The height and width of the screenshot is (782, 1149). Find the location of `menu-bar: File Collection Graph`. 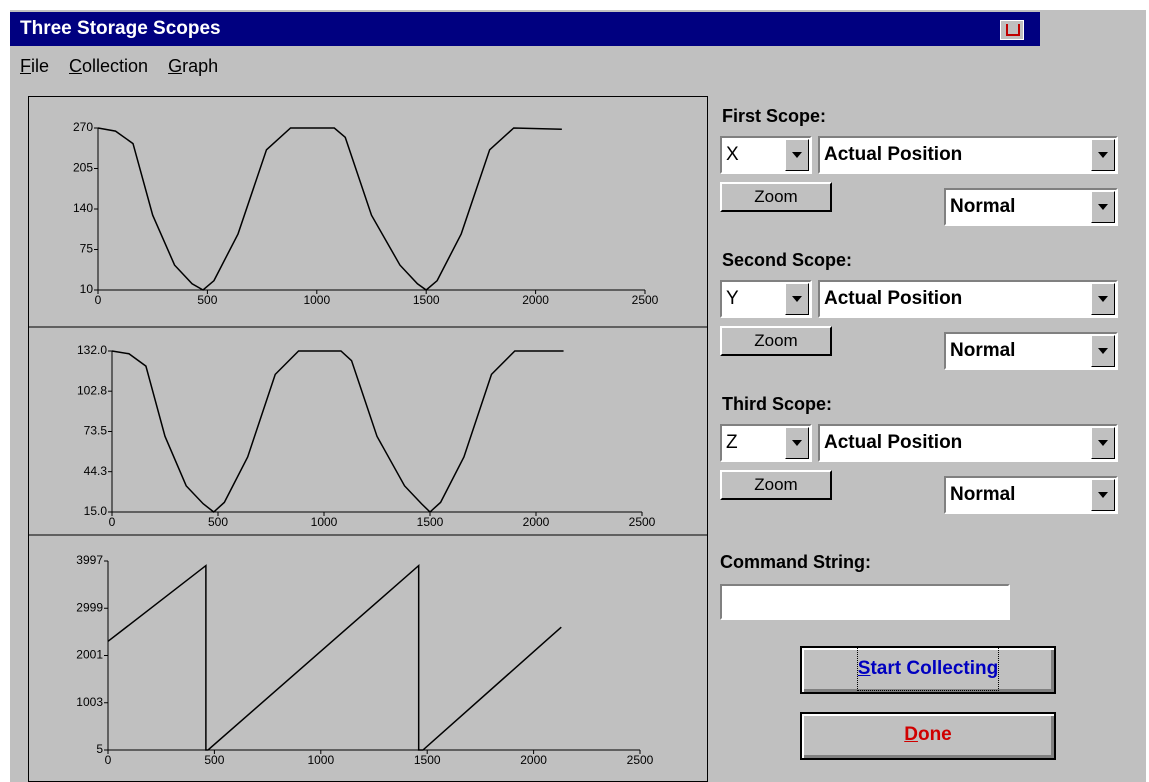

menu-bar: File Collection Graph is located at coordinates (129, 66).